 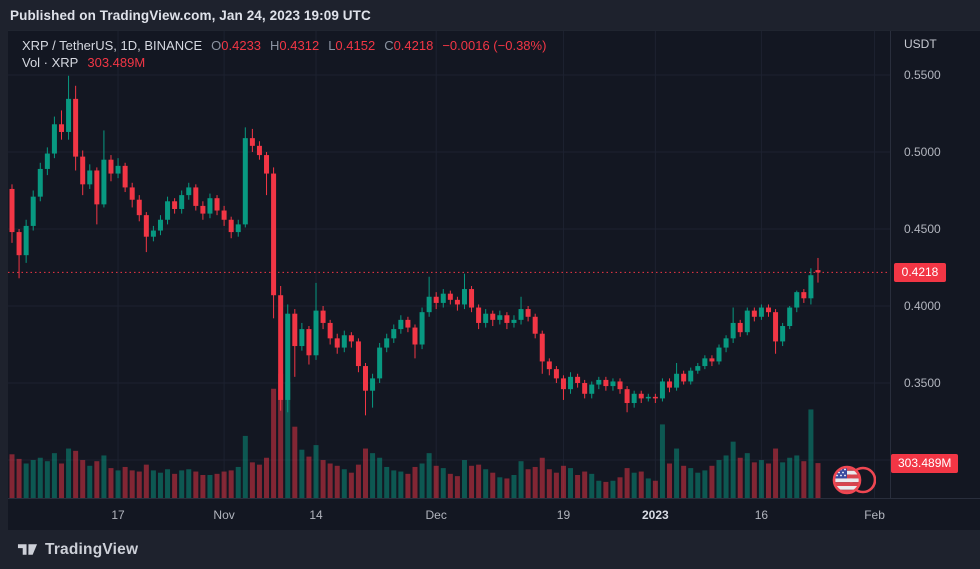 I want to click on time-axis: 17 Nov 14 Dec 19 2023 16 Feb, so click(x=494, y=515).